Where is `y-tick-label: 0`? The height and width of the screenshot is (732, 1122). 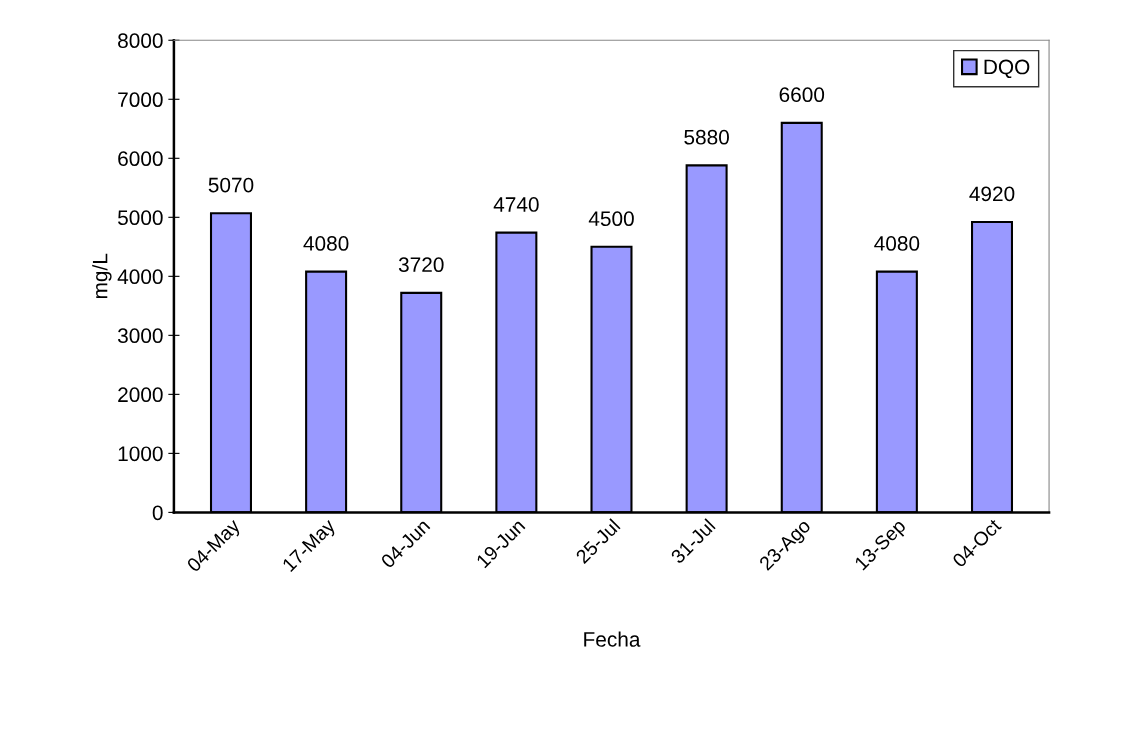
y-tick-label: 0 is located at coordinates (157, 513).